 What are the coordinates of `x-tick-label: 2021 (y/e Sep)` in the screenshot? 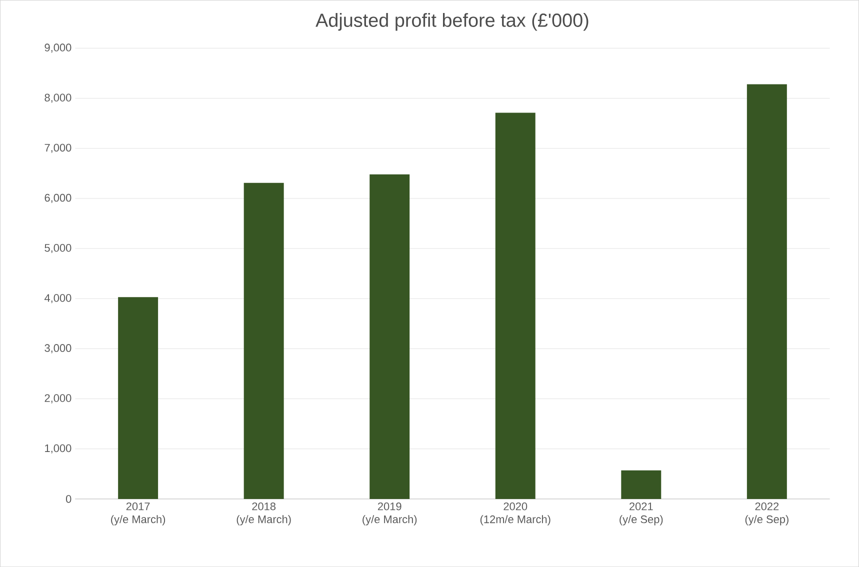 It's located at (641, 514).